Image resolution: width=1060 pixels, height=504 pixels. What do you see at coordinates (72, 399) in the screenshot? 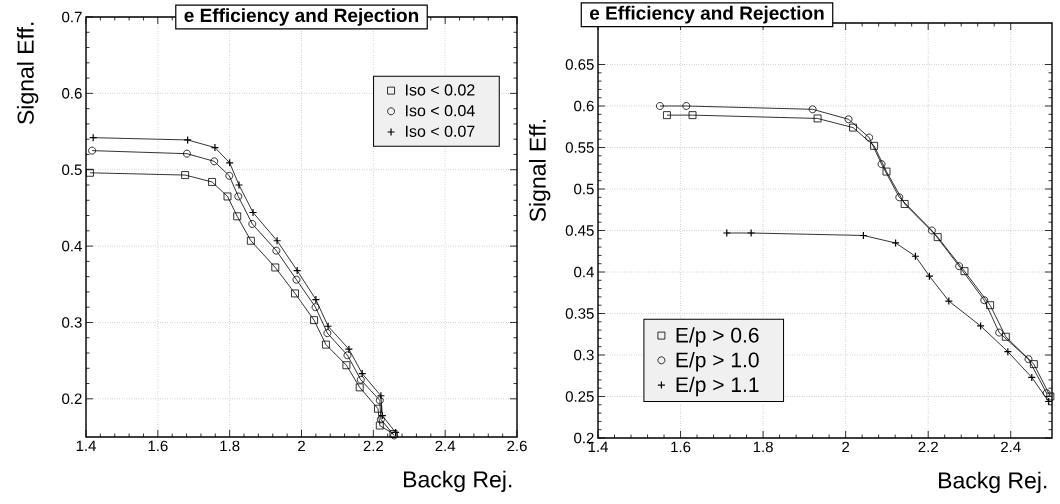
I see `y-tick-label: 0.2` at bounding box center [72, 399].